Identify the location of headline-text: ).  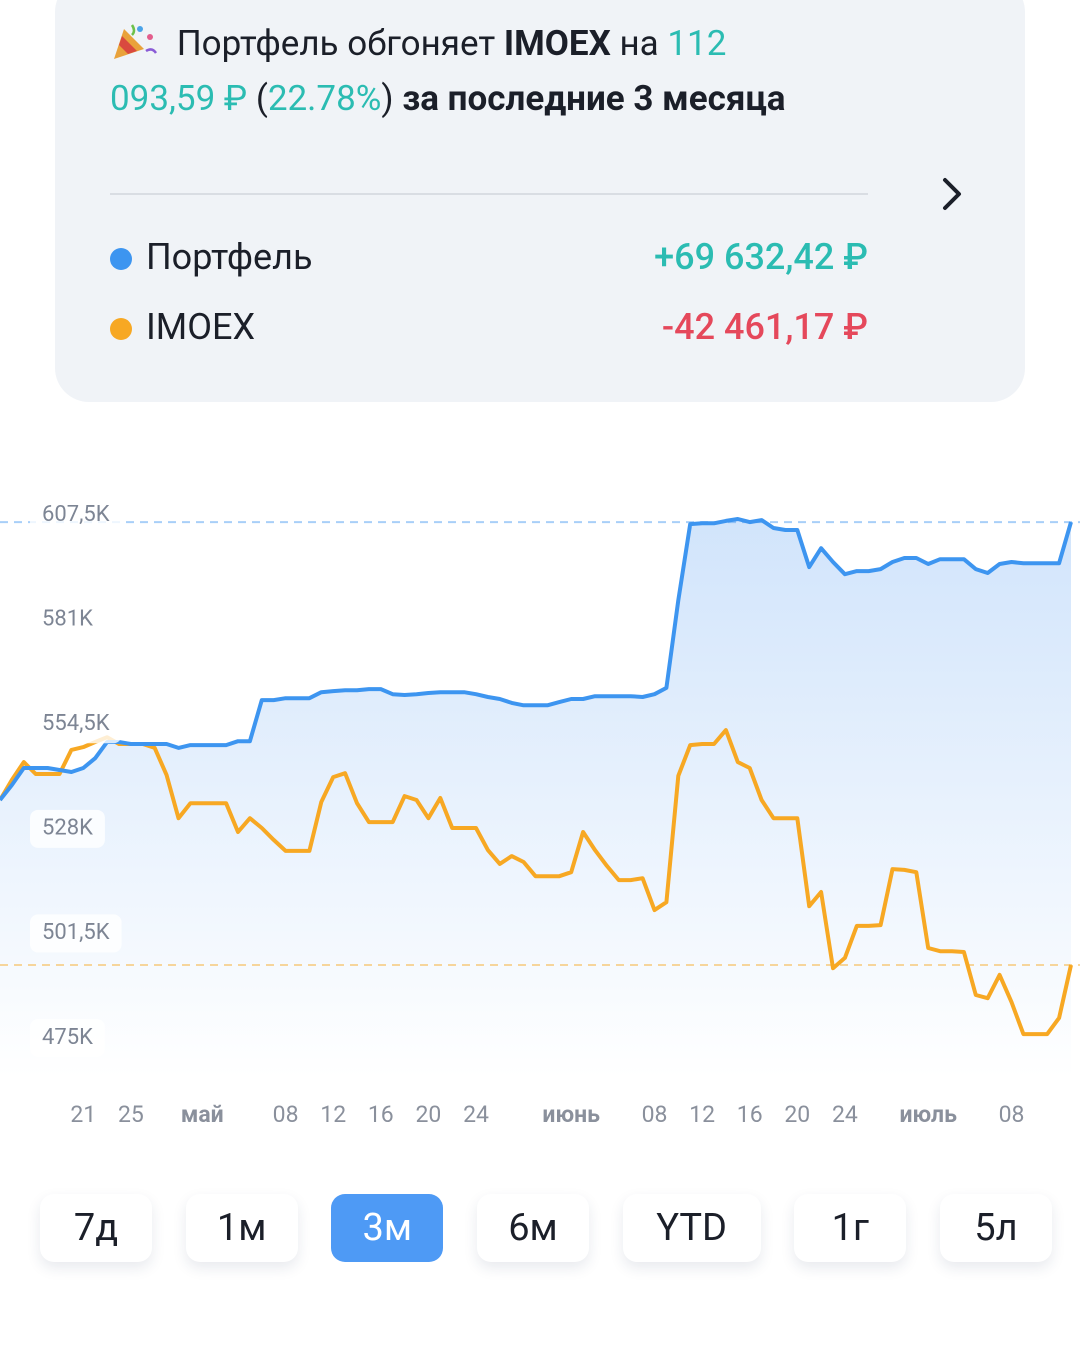
(387, 98).